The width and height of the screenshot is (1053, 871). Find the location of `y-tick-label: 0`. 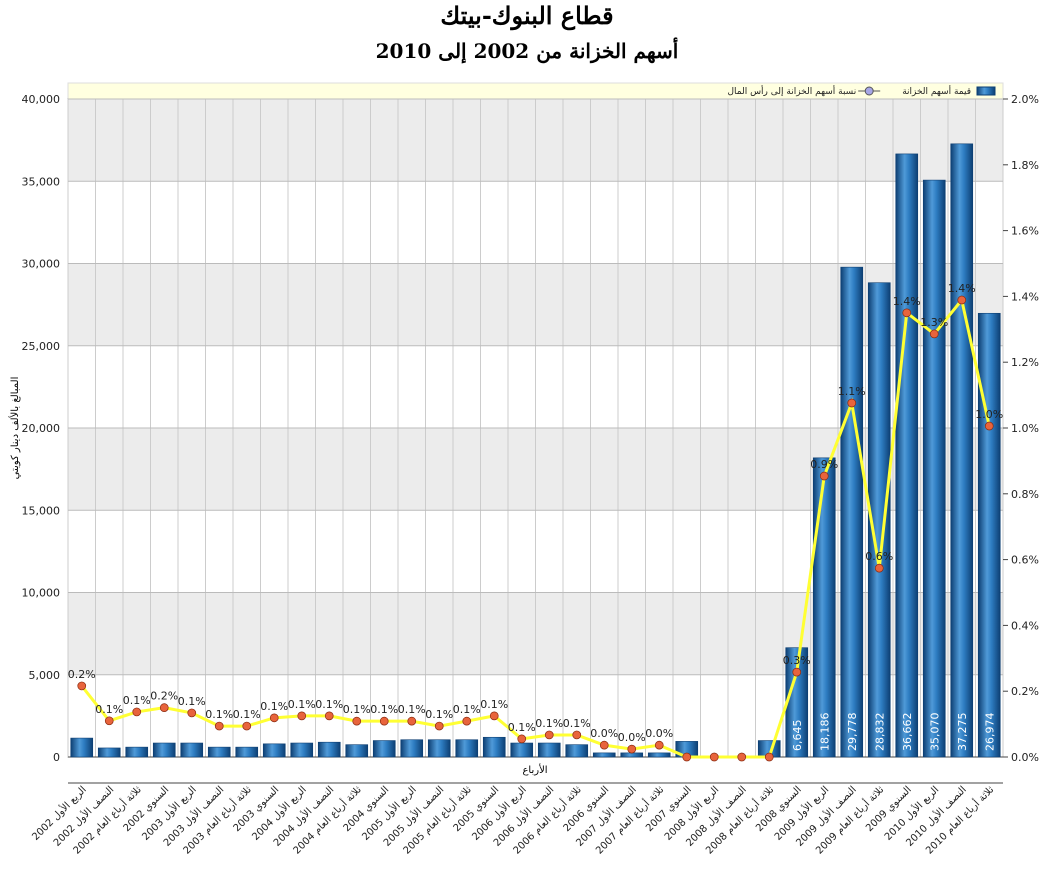

y-tick-label: 0 is located at coordinates (56, 757).